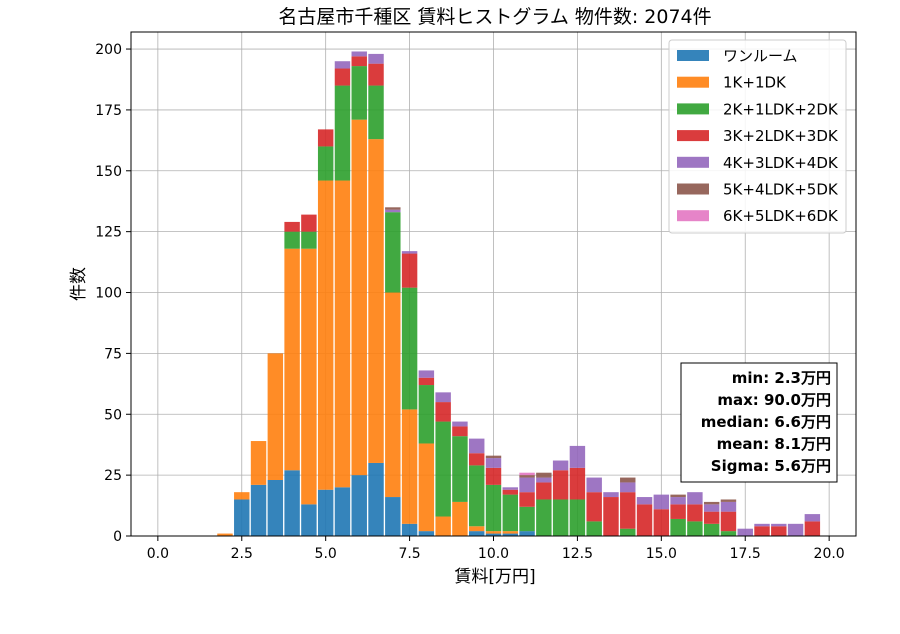  What do you see at coordinates (409, 554) in the screenshot?
I see `x-tick-label: 7.5` at bounding box center [409, 554].